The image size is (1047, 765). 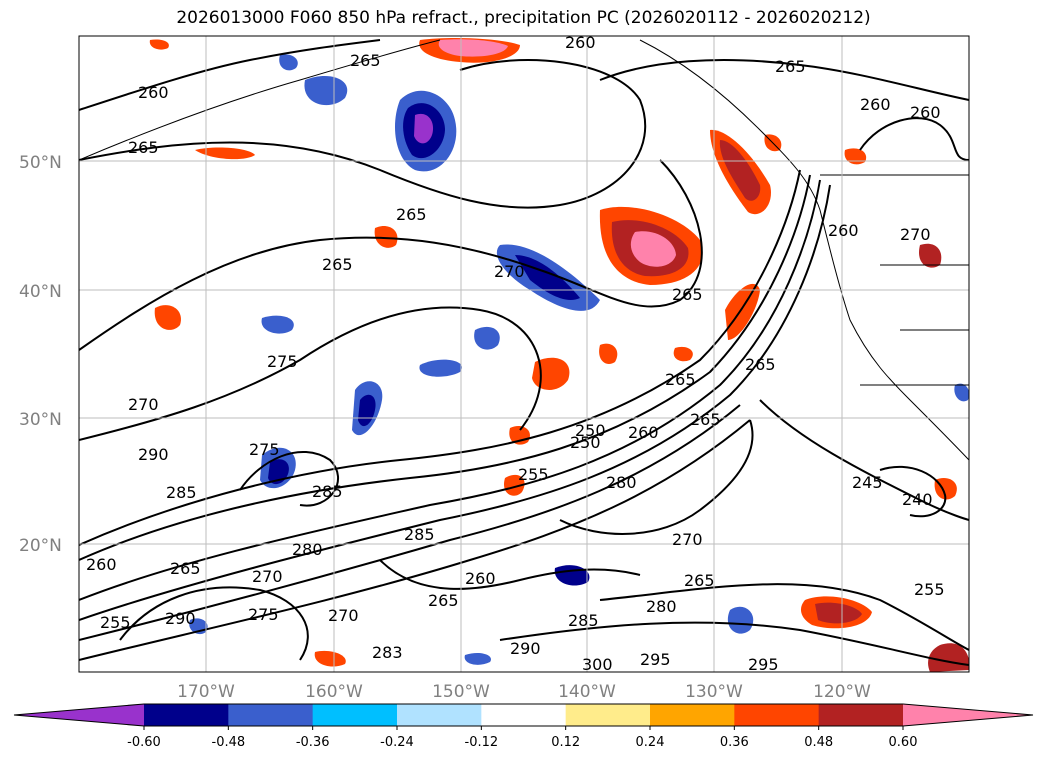 I want to click on colorbar-tick-label: 0.12, so click(x=565, y=742).